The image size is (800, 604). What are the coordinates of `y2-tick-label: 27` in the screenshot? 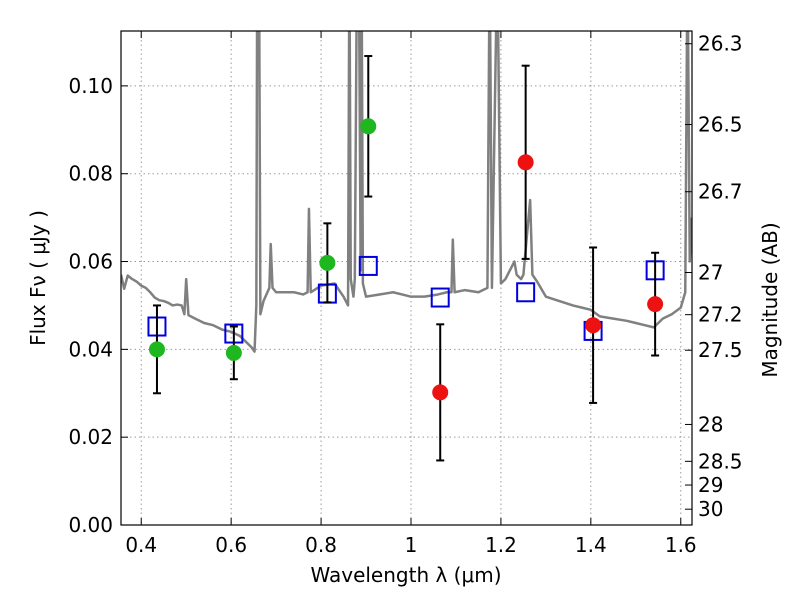 It's located at (710, 273).